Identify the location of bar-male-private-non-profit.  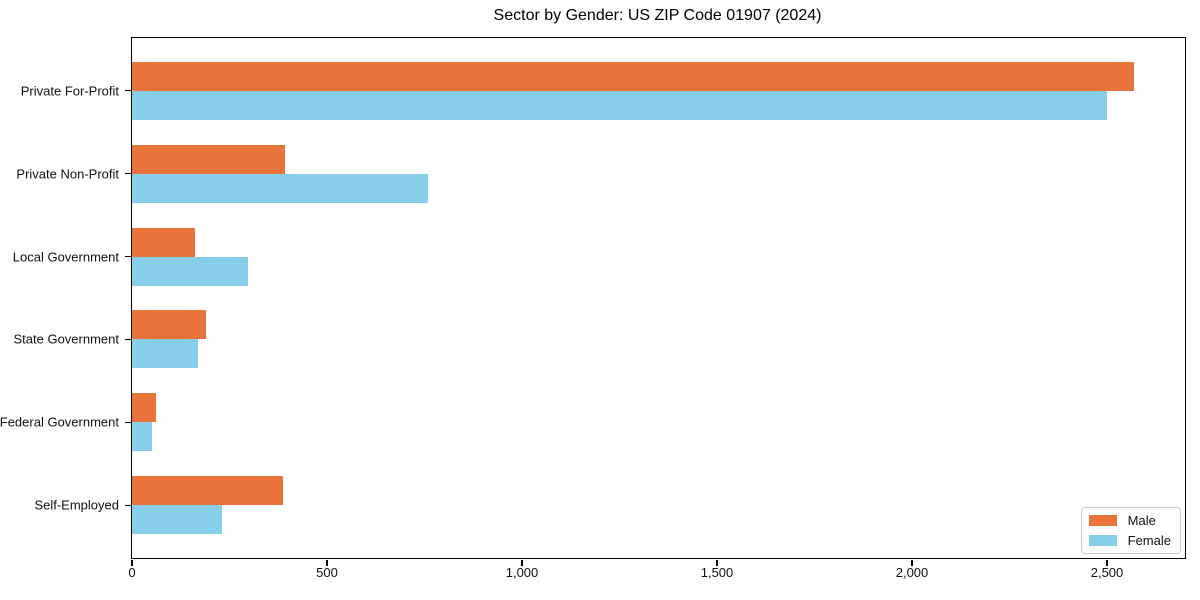
(208, 159).